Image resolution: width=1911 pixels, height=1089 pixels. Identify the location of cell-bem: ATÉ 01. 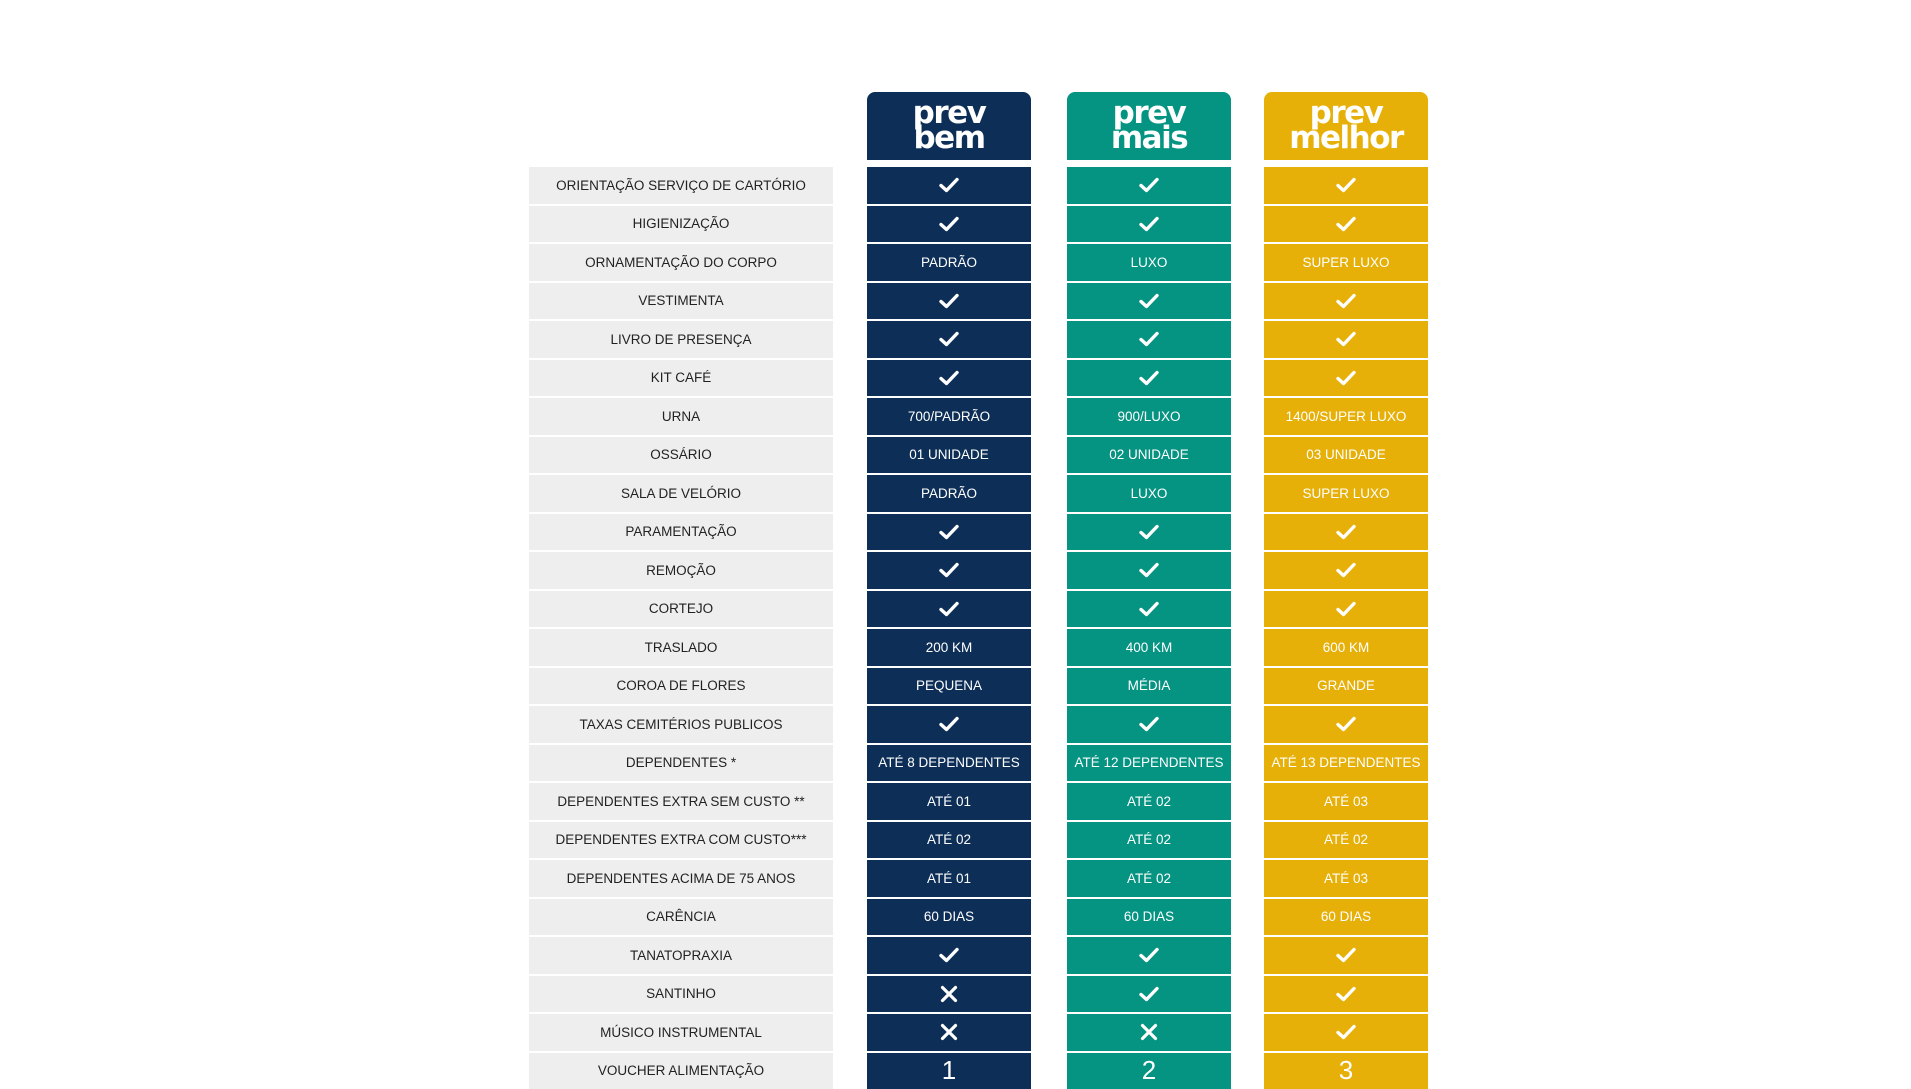
(949, 801).